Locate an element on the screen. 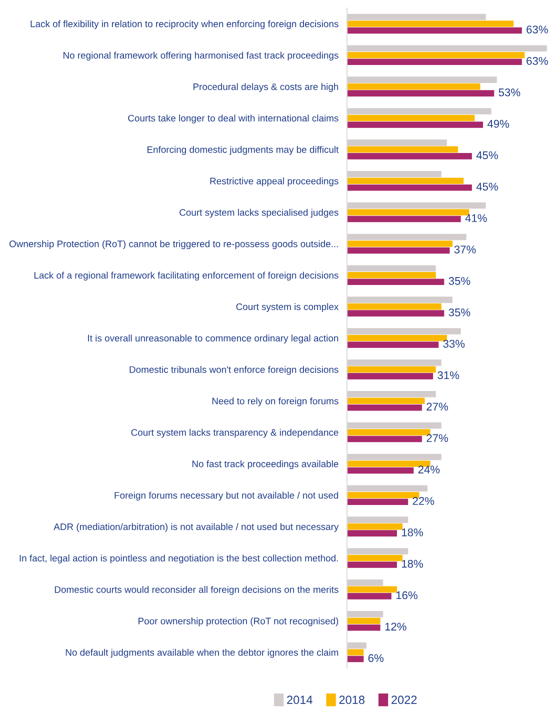  y-tick-label: It is overall unreasonable to commence ordinary legal action is located at coordinates (213, 339).